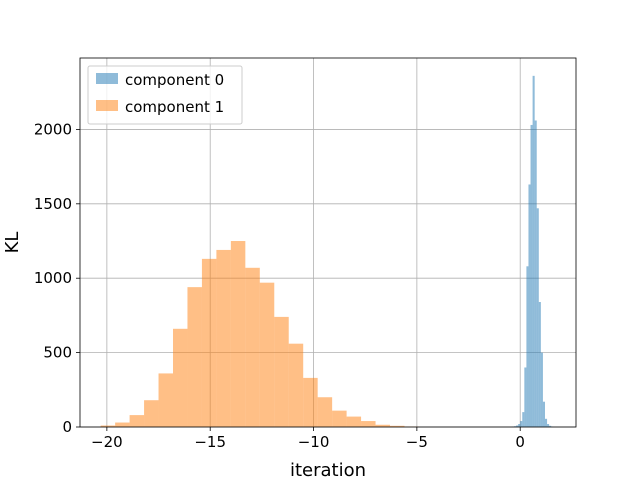 This screenshot has width=640, height=480. I want to click on legend-label-component-0: component 0, so click(174, 80).